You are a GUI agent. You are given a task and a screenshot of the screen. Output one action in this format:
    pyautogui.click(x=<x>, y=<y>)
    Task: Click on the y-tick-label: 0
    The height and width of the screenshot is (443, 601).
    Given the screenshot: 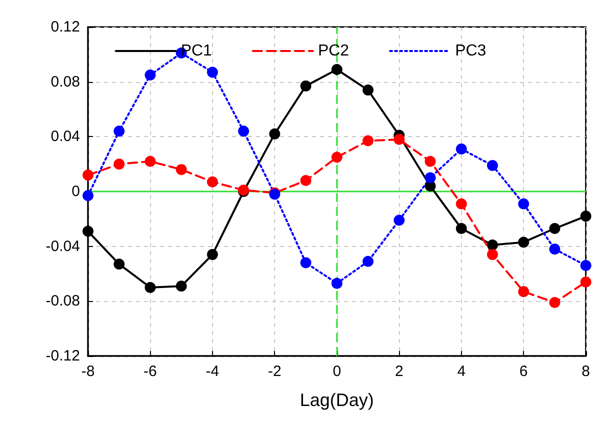 What is the action you would take?
    pyautogui.click(x=76, y=191)
    